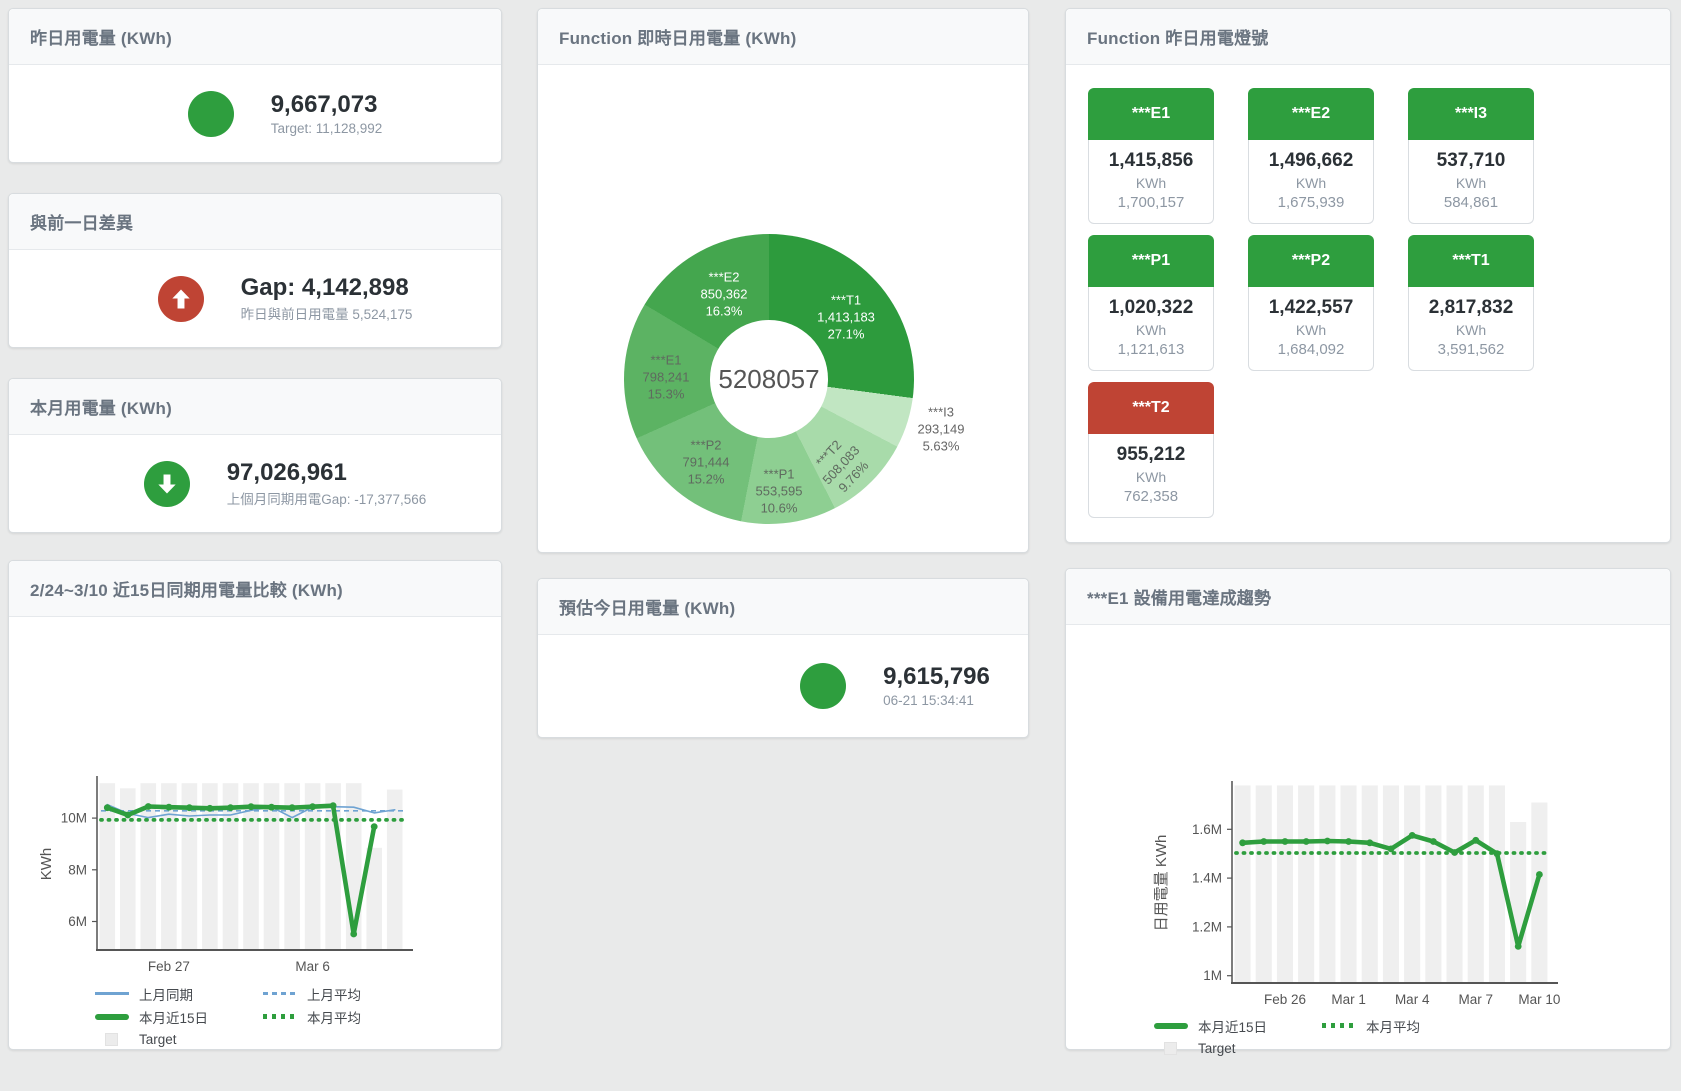 This screenshot has width=1681, height=1091. What do you see at coordinates (1151, 496) in the screenshot?
I see `light-card-target: 762,358` at bounding box center [1151, 496].